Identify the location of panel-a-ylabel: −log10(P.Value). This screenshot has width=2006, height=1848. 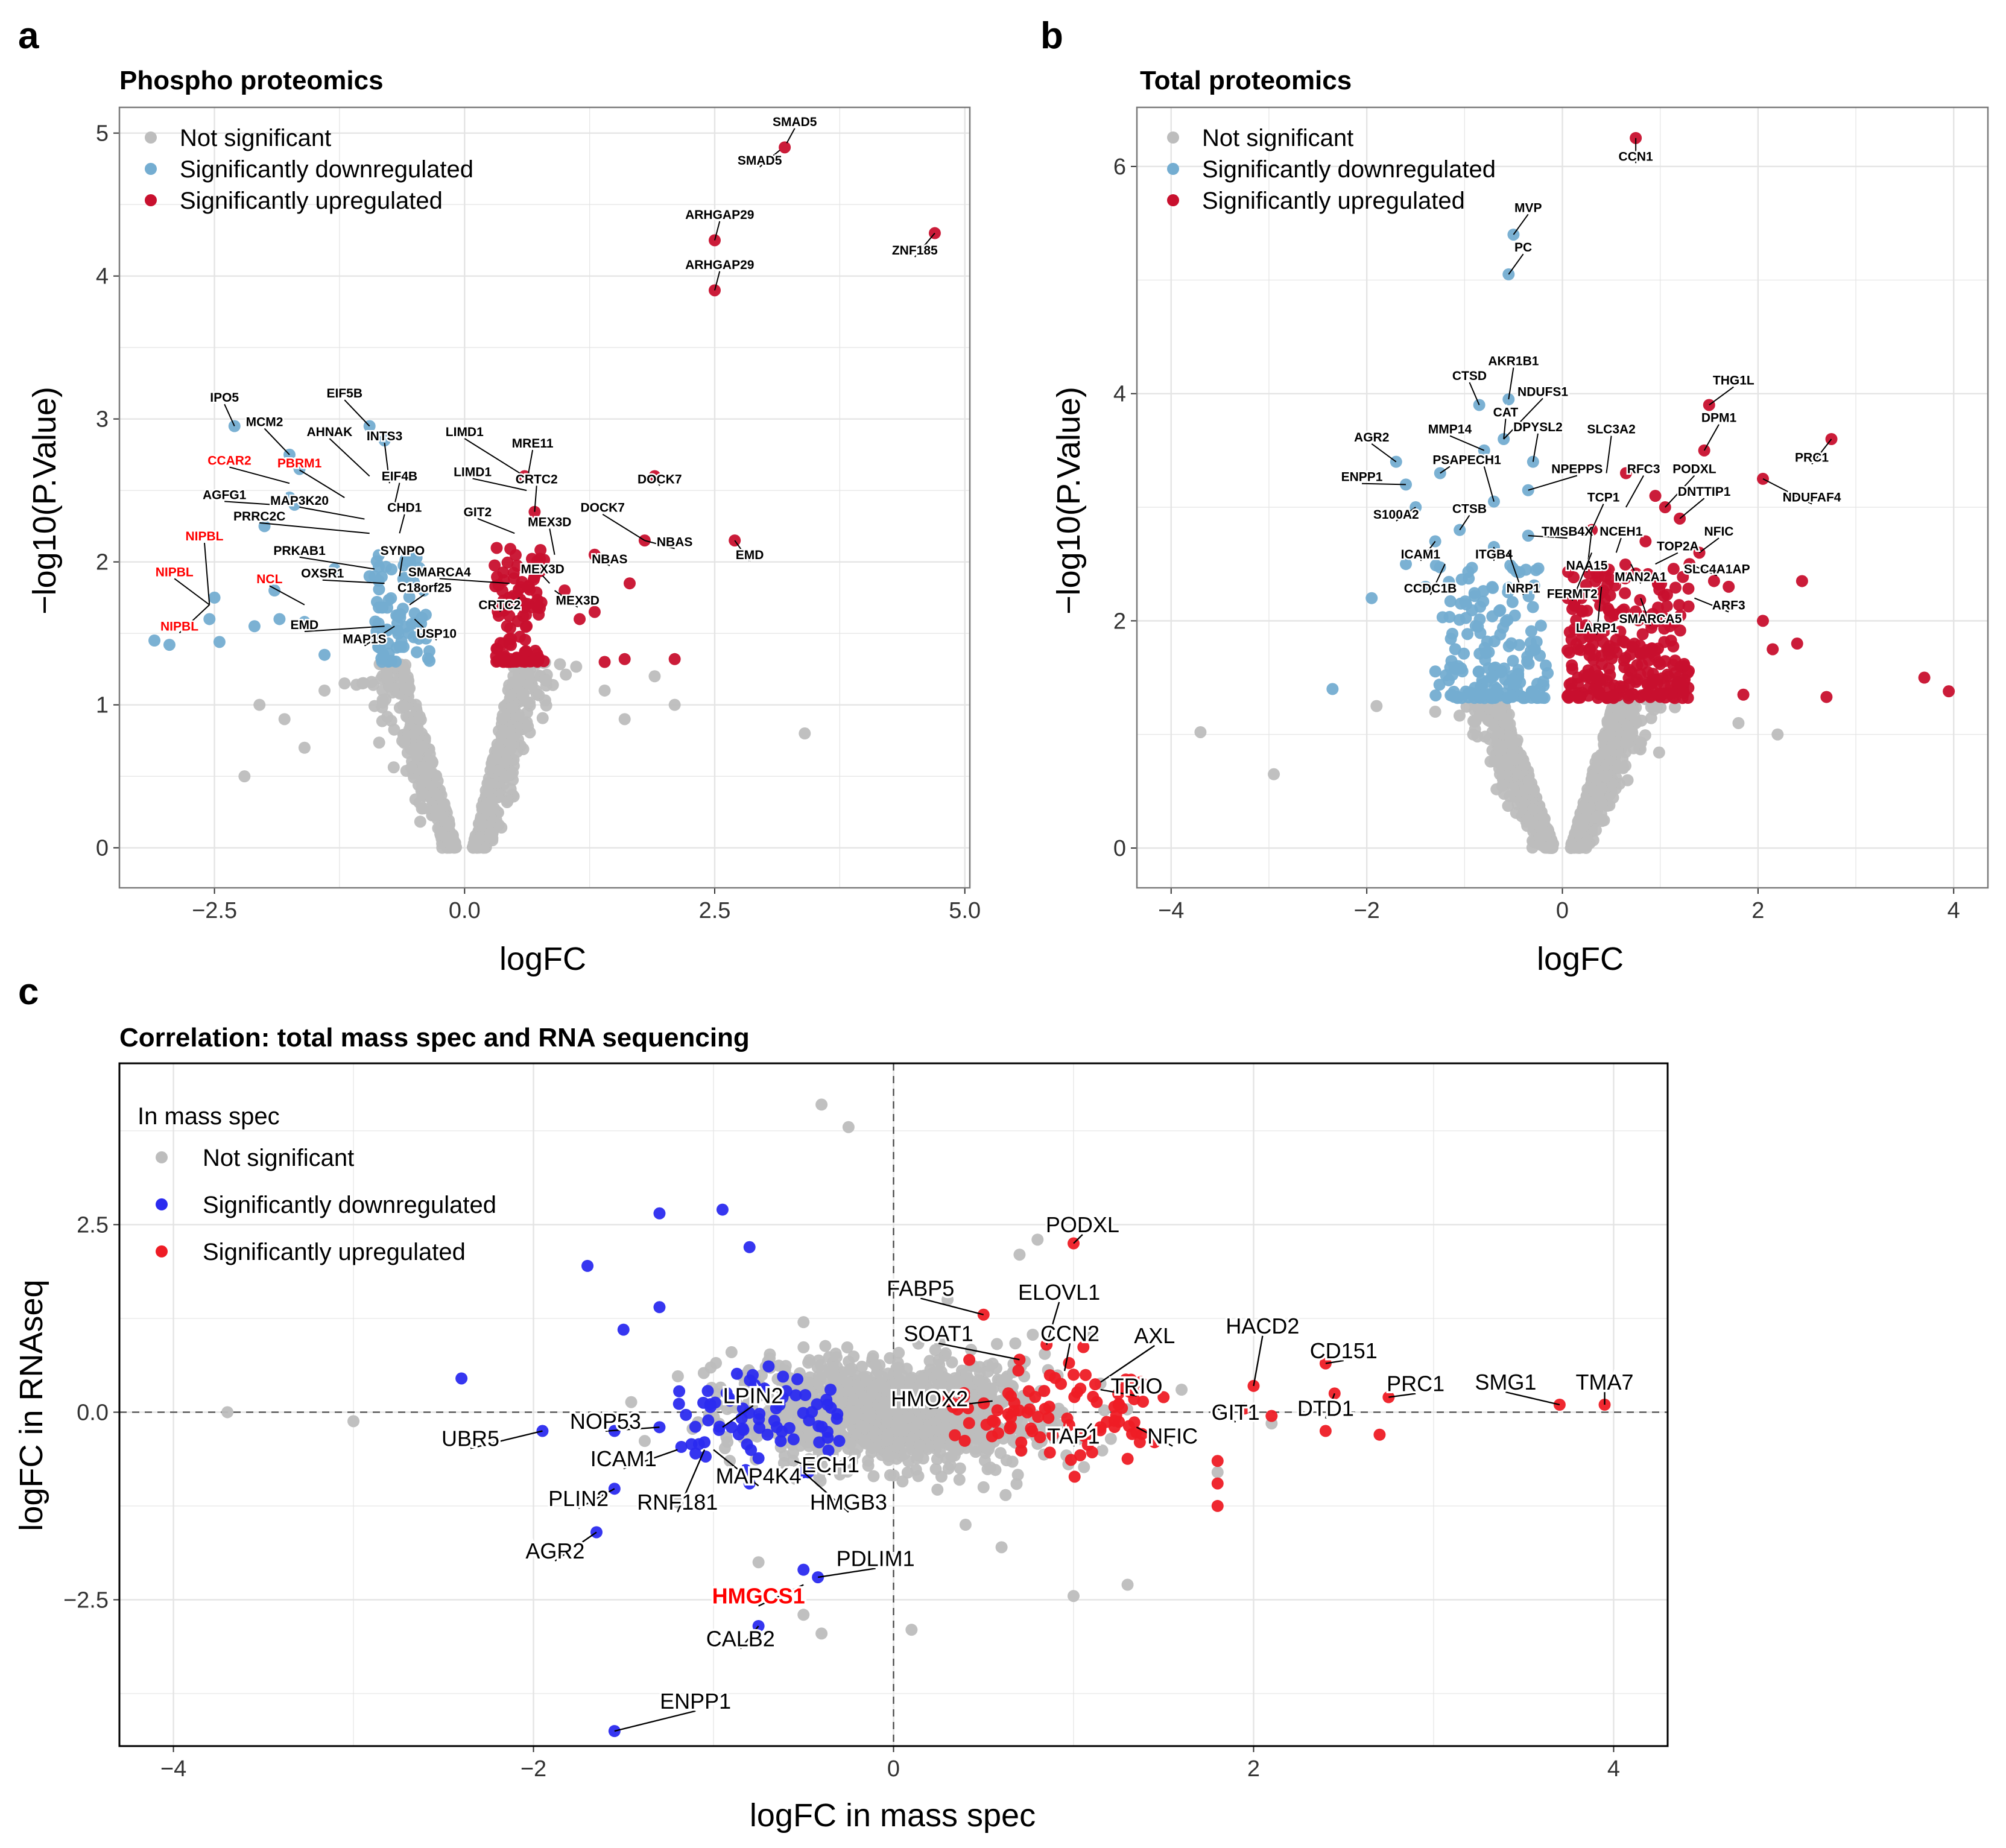
(45, 501).